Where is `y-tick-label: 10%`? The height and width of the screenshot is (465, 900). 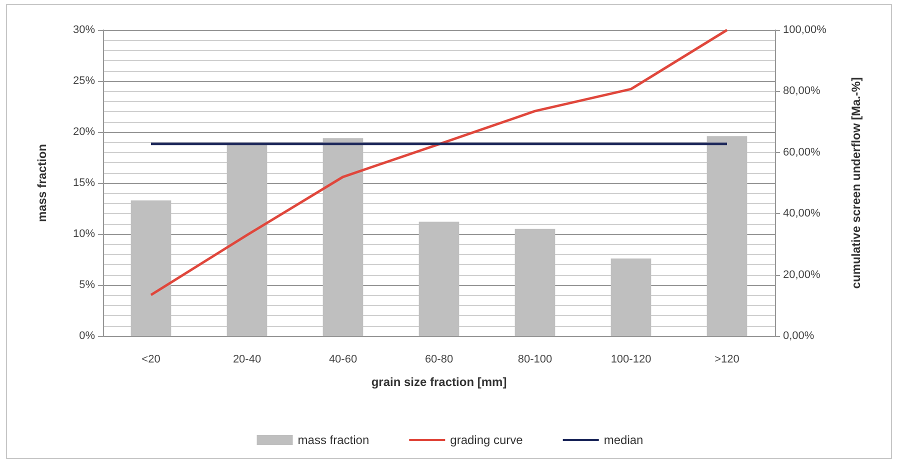
y-tick-label: 10% is located at coordinates (84, 234).